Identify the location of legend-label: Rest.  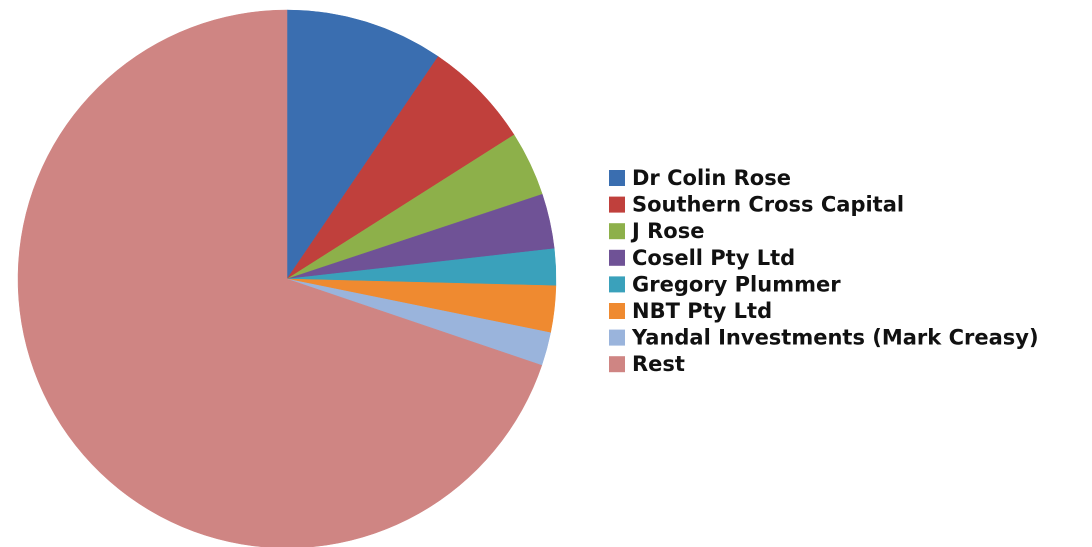
(658, 364).